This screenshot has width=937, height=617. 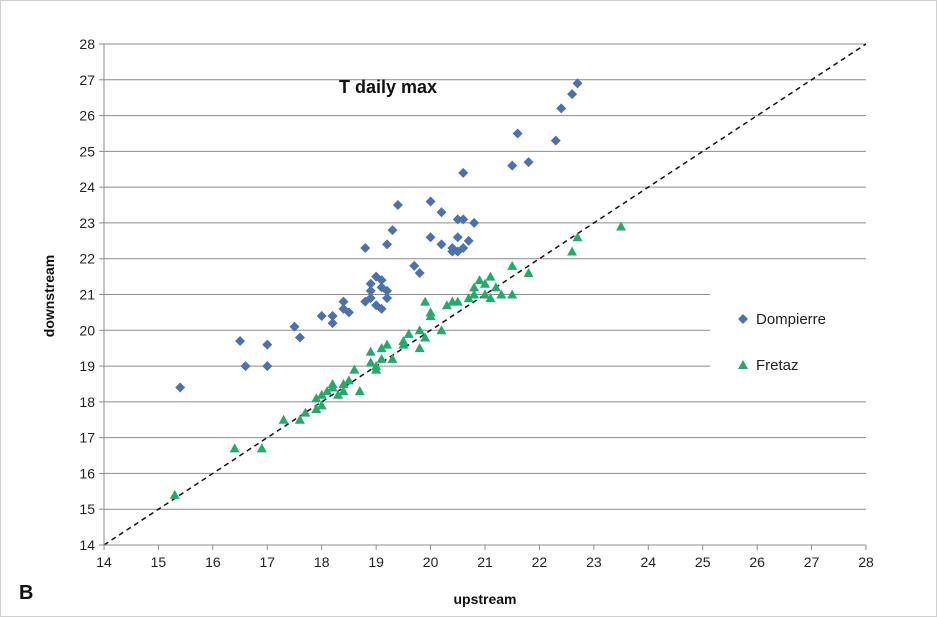 I want to click on x-tick-label: 22, so click(x=540, y=562).